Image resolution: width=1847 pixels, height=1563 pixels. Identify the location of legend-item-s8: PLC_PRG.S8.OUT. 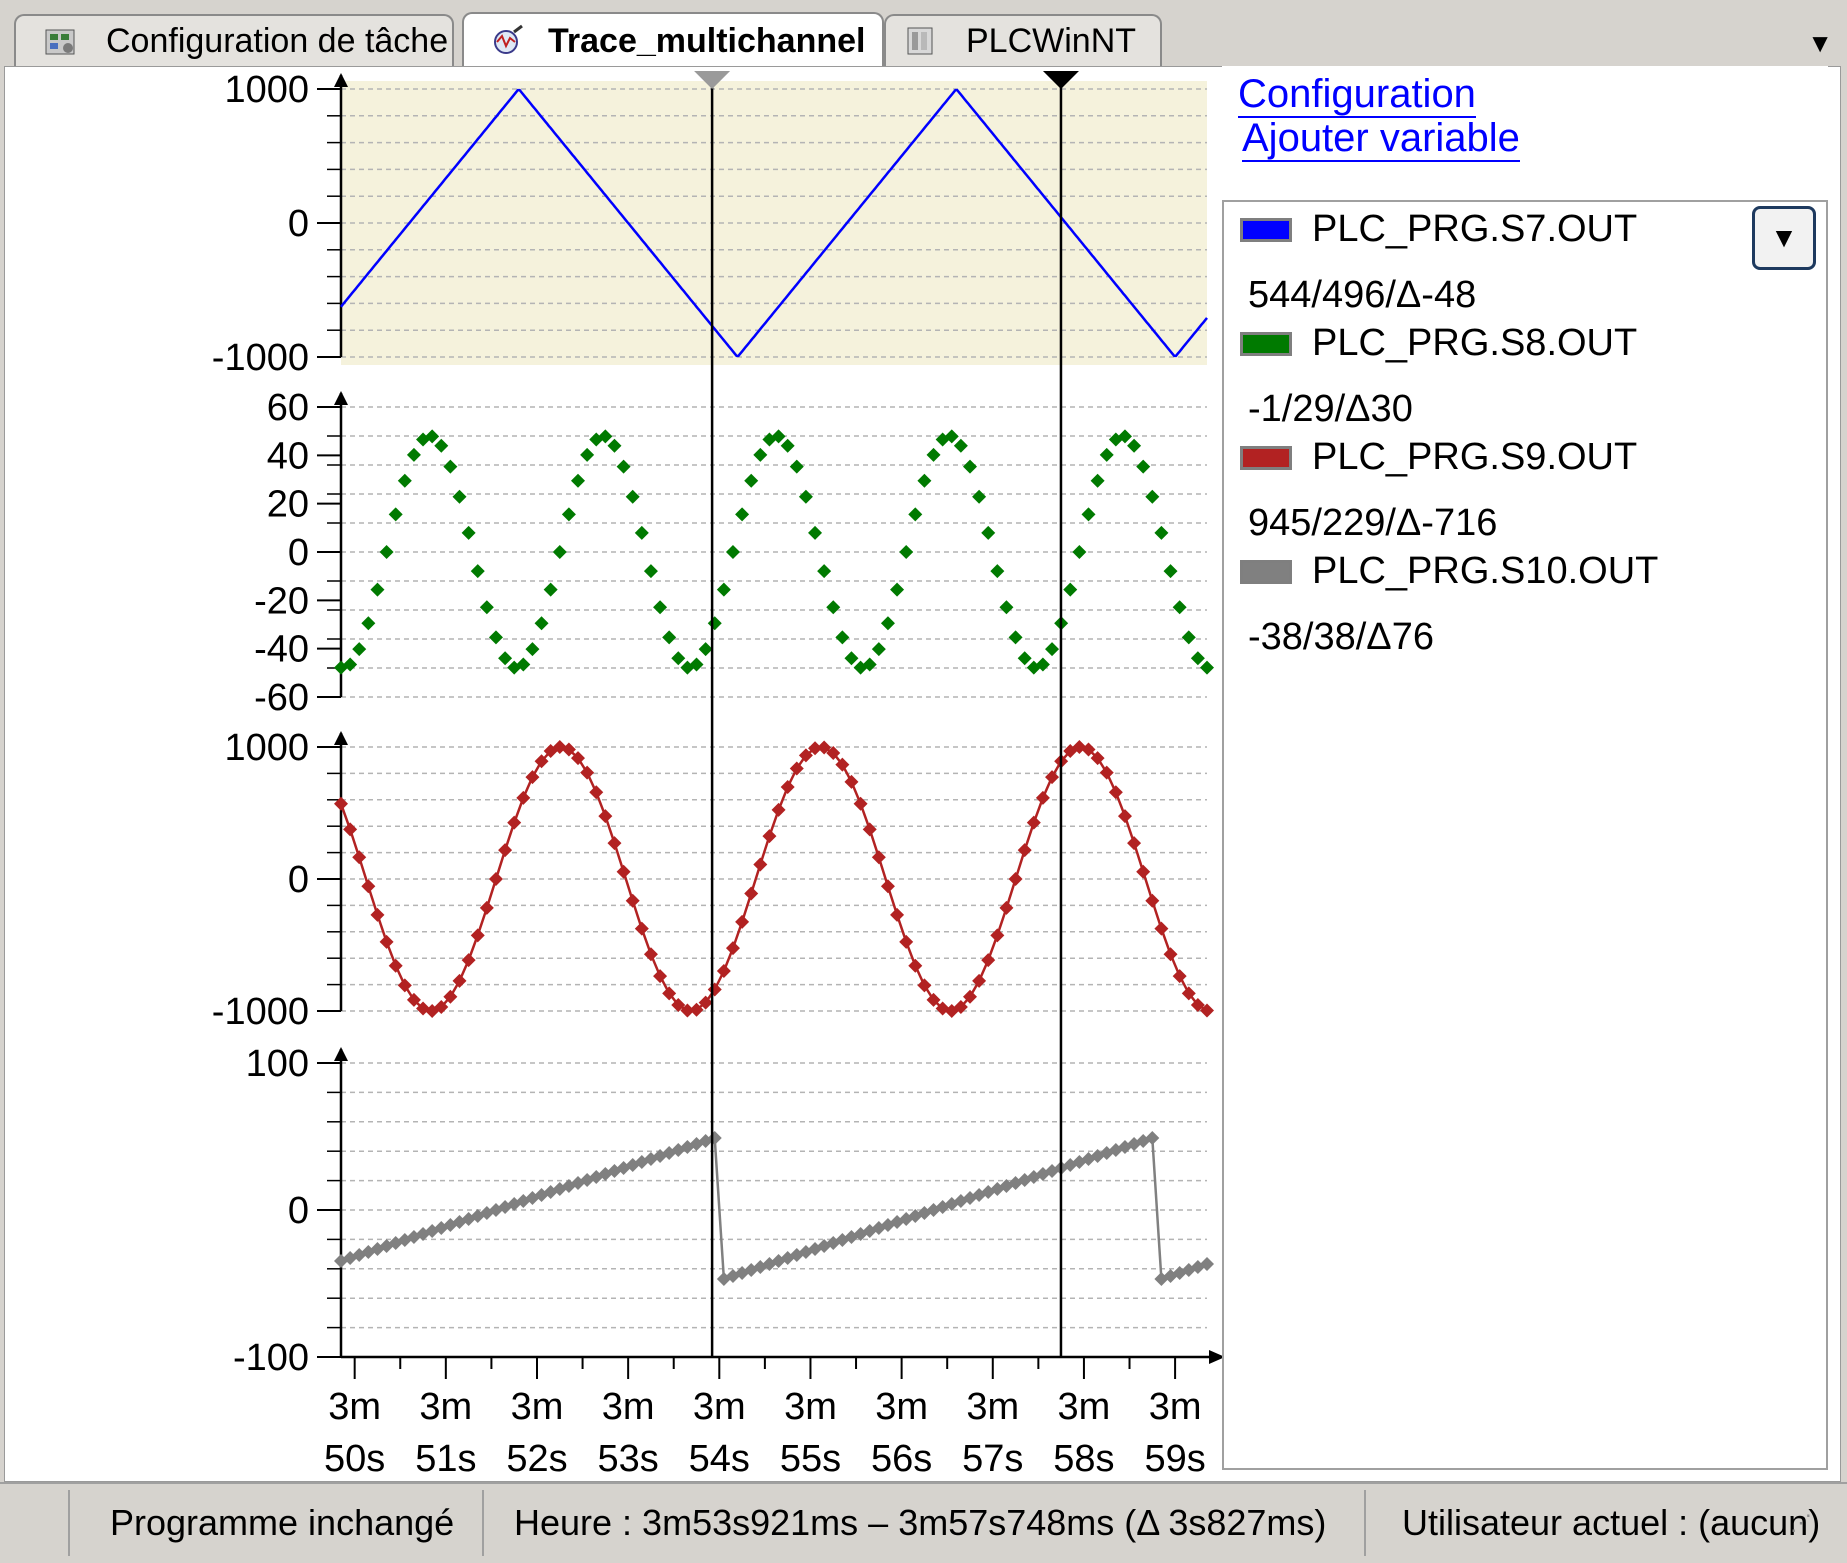
(1438, 343).